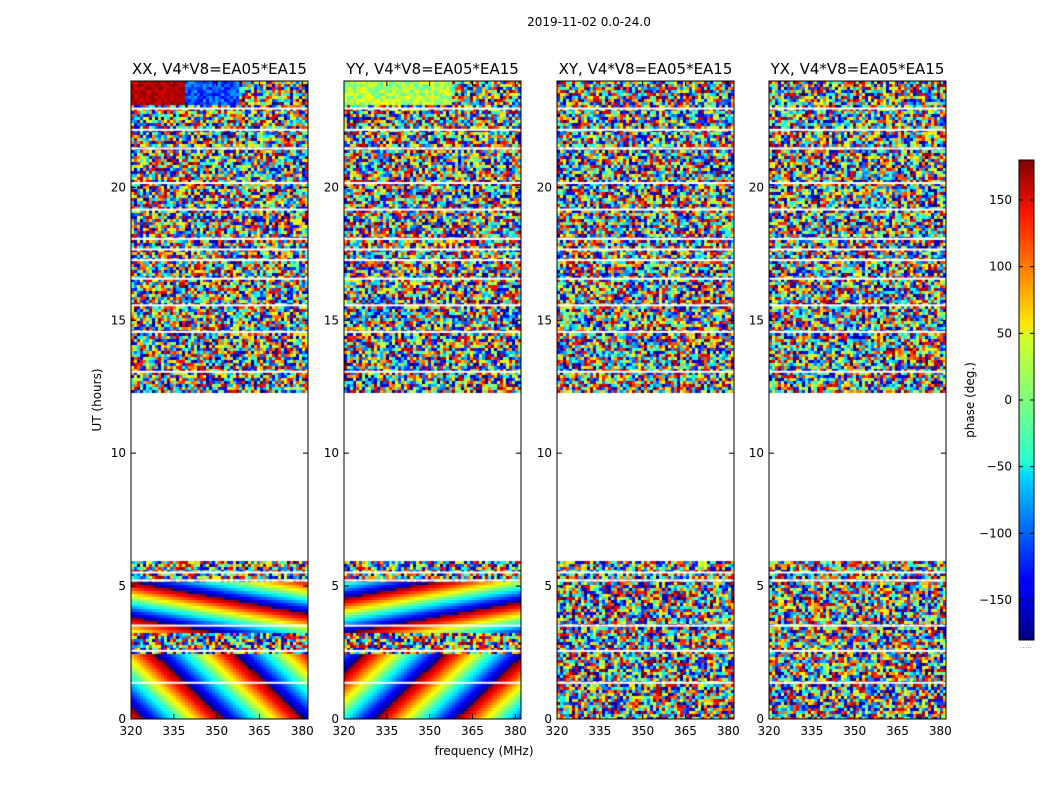  What do you see at coordinates (219, 69) in the screenshot?
I see `panel-title: XX, V4*V8=EA05*EA15` at bounding box center [219, 69].